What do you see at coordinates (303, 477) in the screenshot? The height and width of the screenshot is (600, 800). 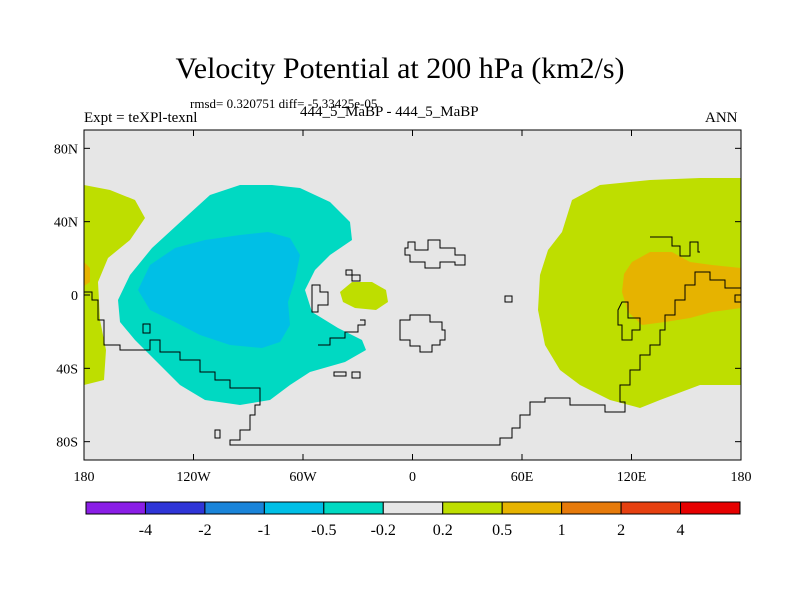 I see `x-tick-label: 60W` at bounding box center [303, 477].